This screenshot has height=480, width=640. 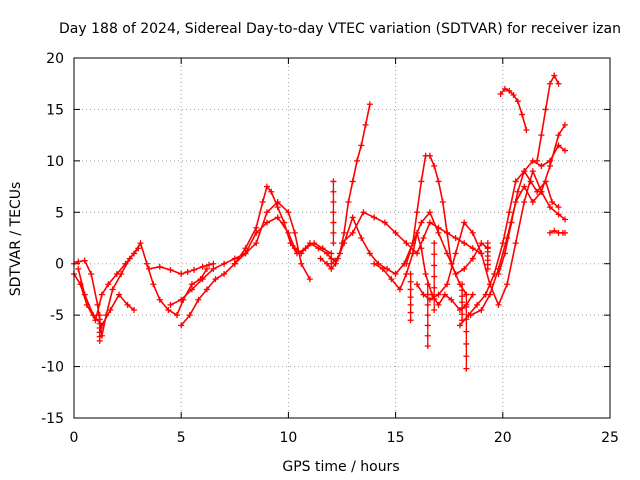 What do you see at coordinates (256, 256) in the screenshot?
I see `series-sat-e` at bounding box center [256, 256].